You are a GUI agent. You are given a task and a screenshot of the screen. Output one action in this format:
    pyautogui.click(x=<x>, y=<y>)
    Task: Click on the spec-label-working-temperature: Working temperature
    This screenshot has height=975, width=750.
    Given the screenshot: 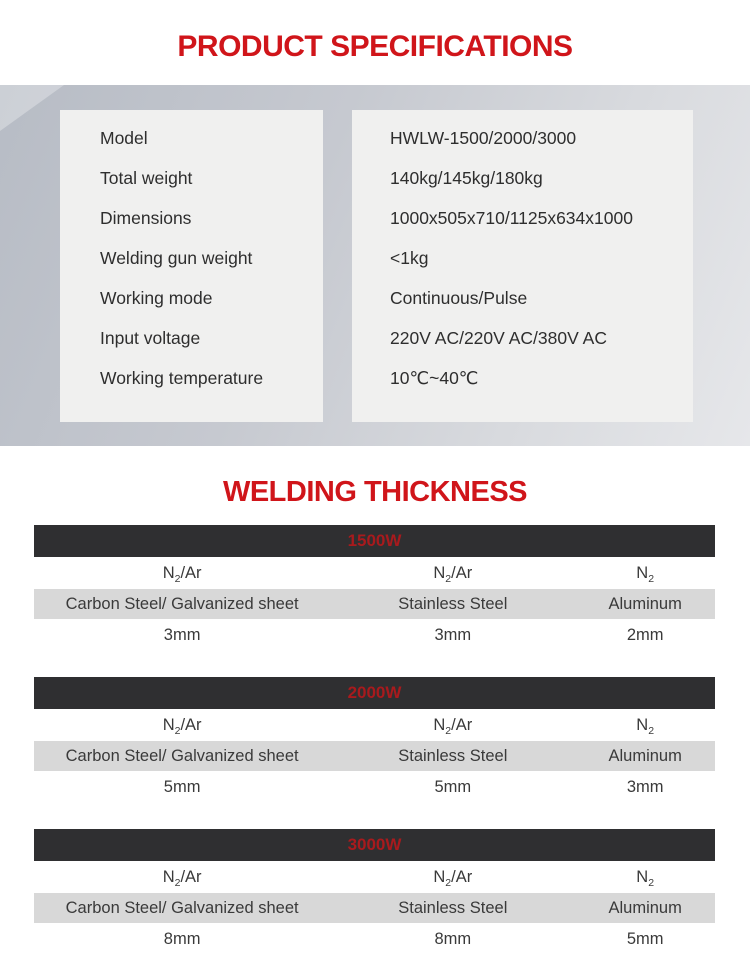 What is the action you would take?
    pyautogui.click(x=182, y=377)
    